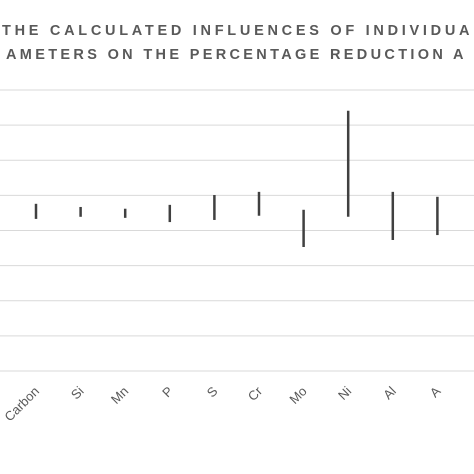 Image resolution: width=474 pixels, height=474 pixels. Describe the element at coordinates (389, 392) in the screenshot. I see `x-tick-label: Al` at that location.